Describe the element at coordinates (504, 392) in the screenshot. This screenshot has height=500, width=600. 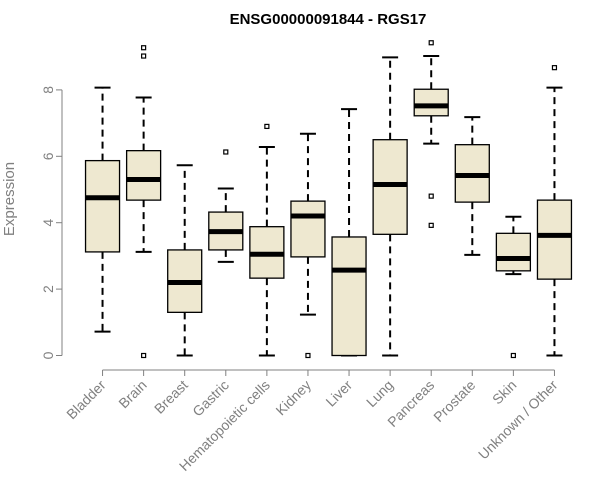
I see `x-tick-label: Skin` at that location.